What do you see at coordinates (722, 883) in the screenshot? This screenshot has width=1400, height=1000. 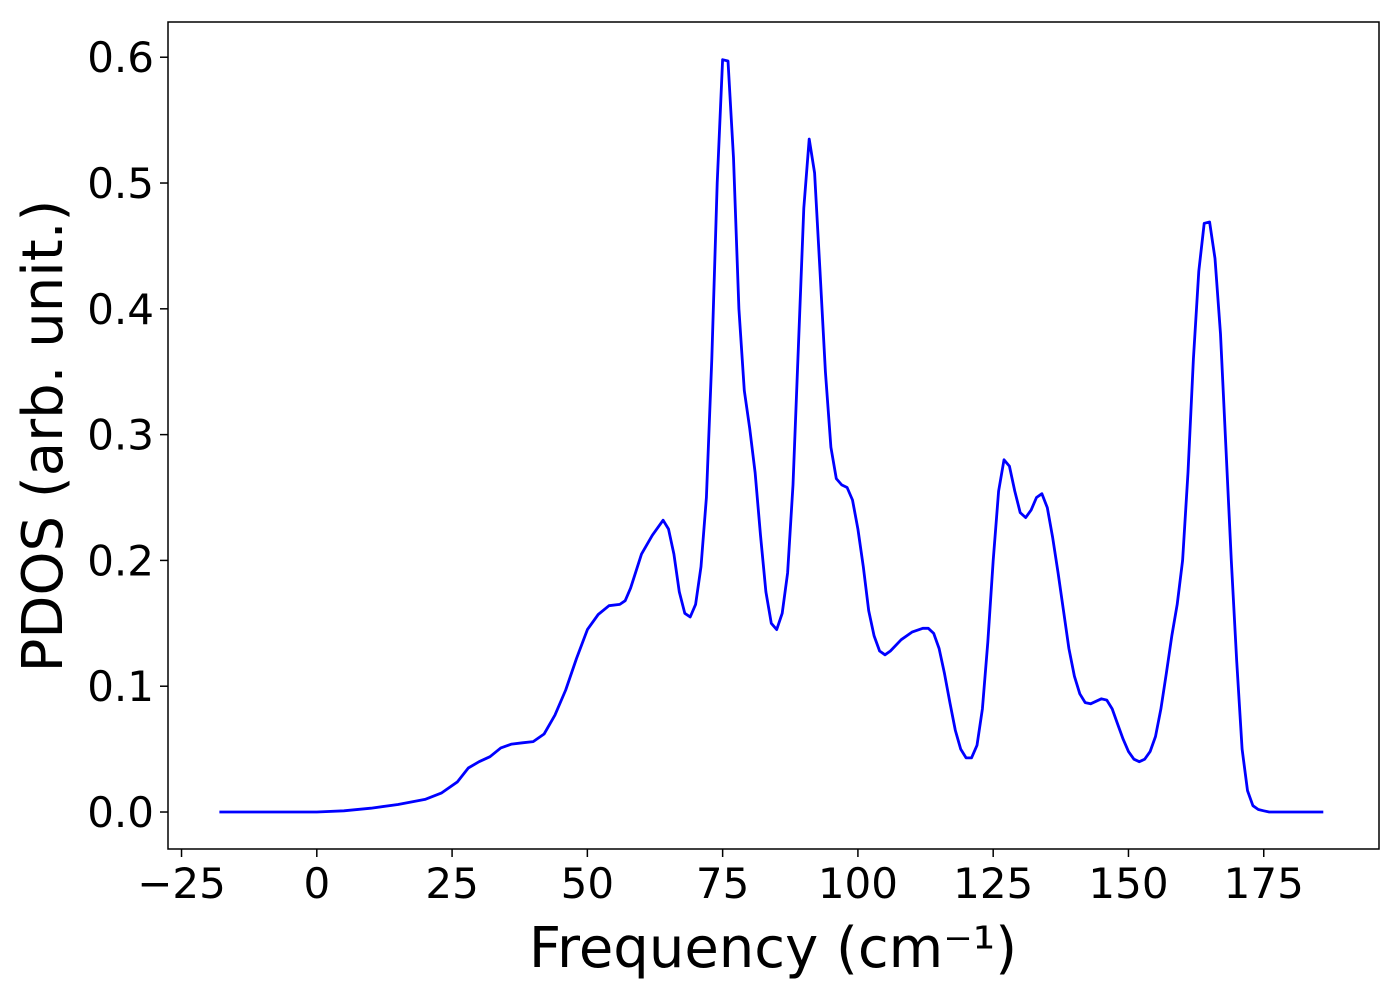 I see `x-tick-label: 75` at bounding box center [722, 883].